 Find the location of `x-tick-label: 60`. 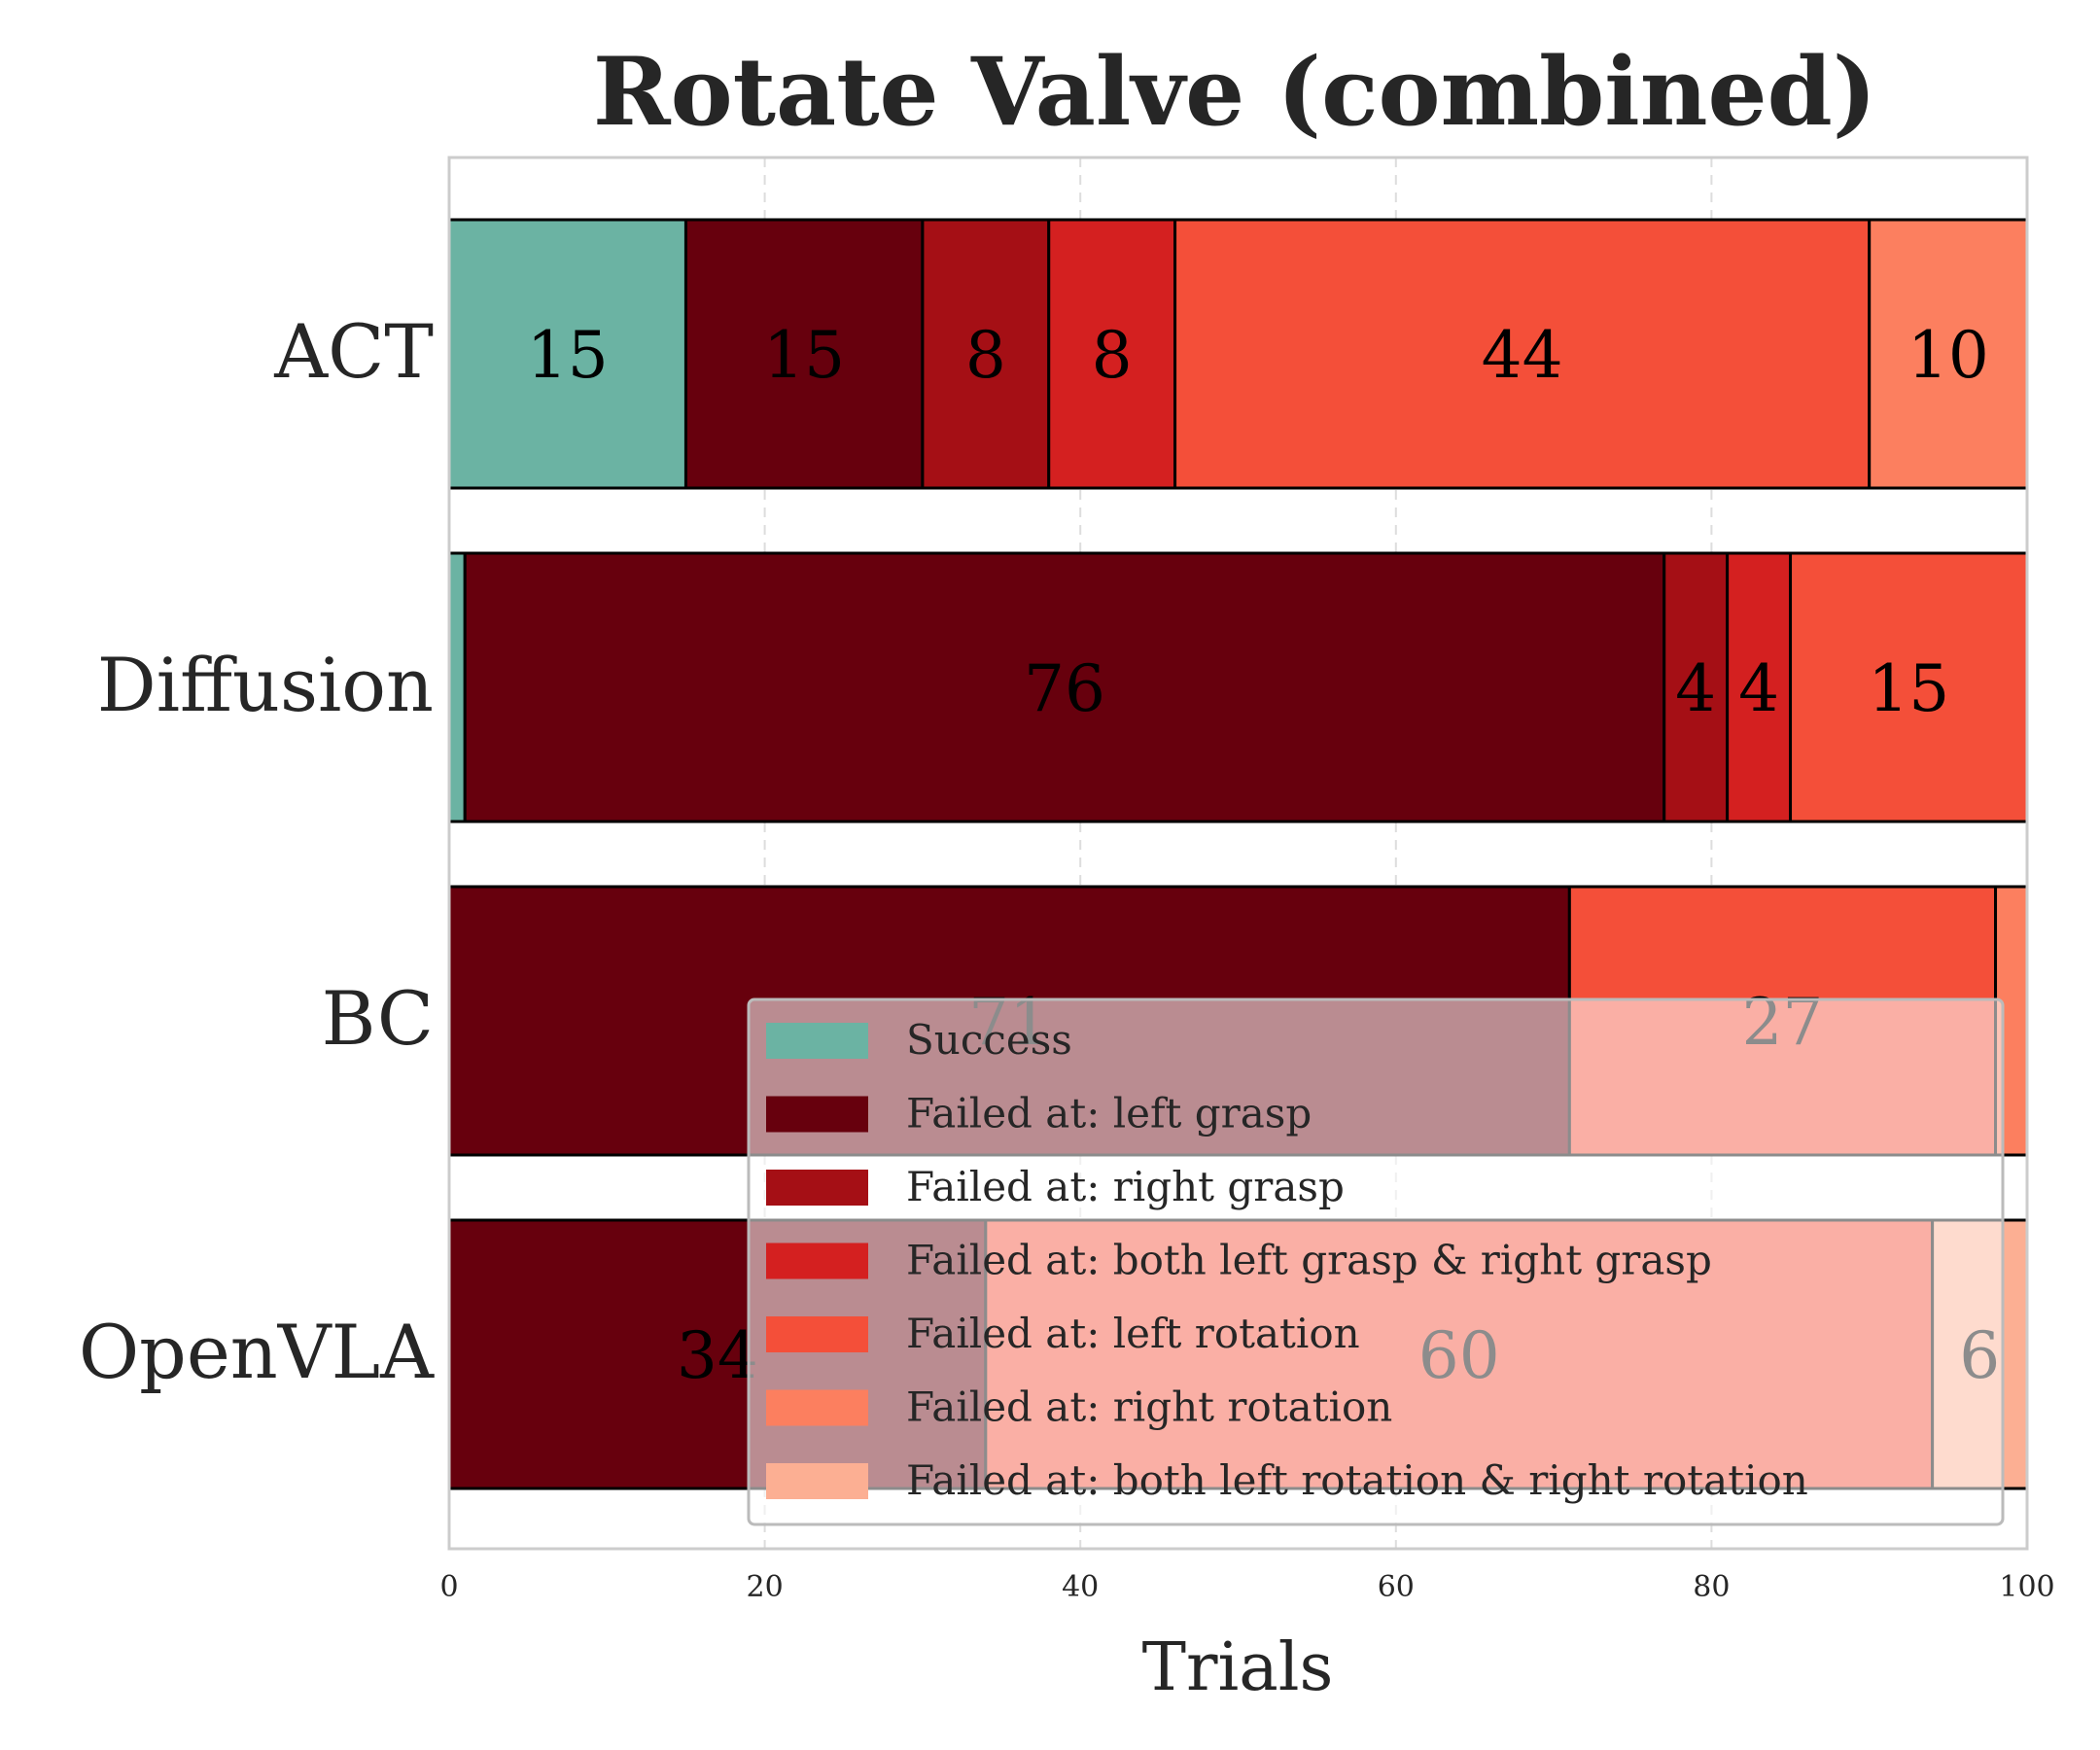

x-tick-label: 60 is located at coordinates (1396, 1587).